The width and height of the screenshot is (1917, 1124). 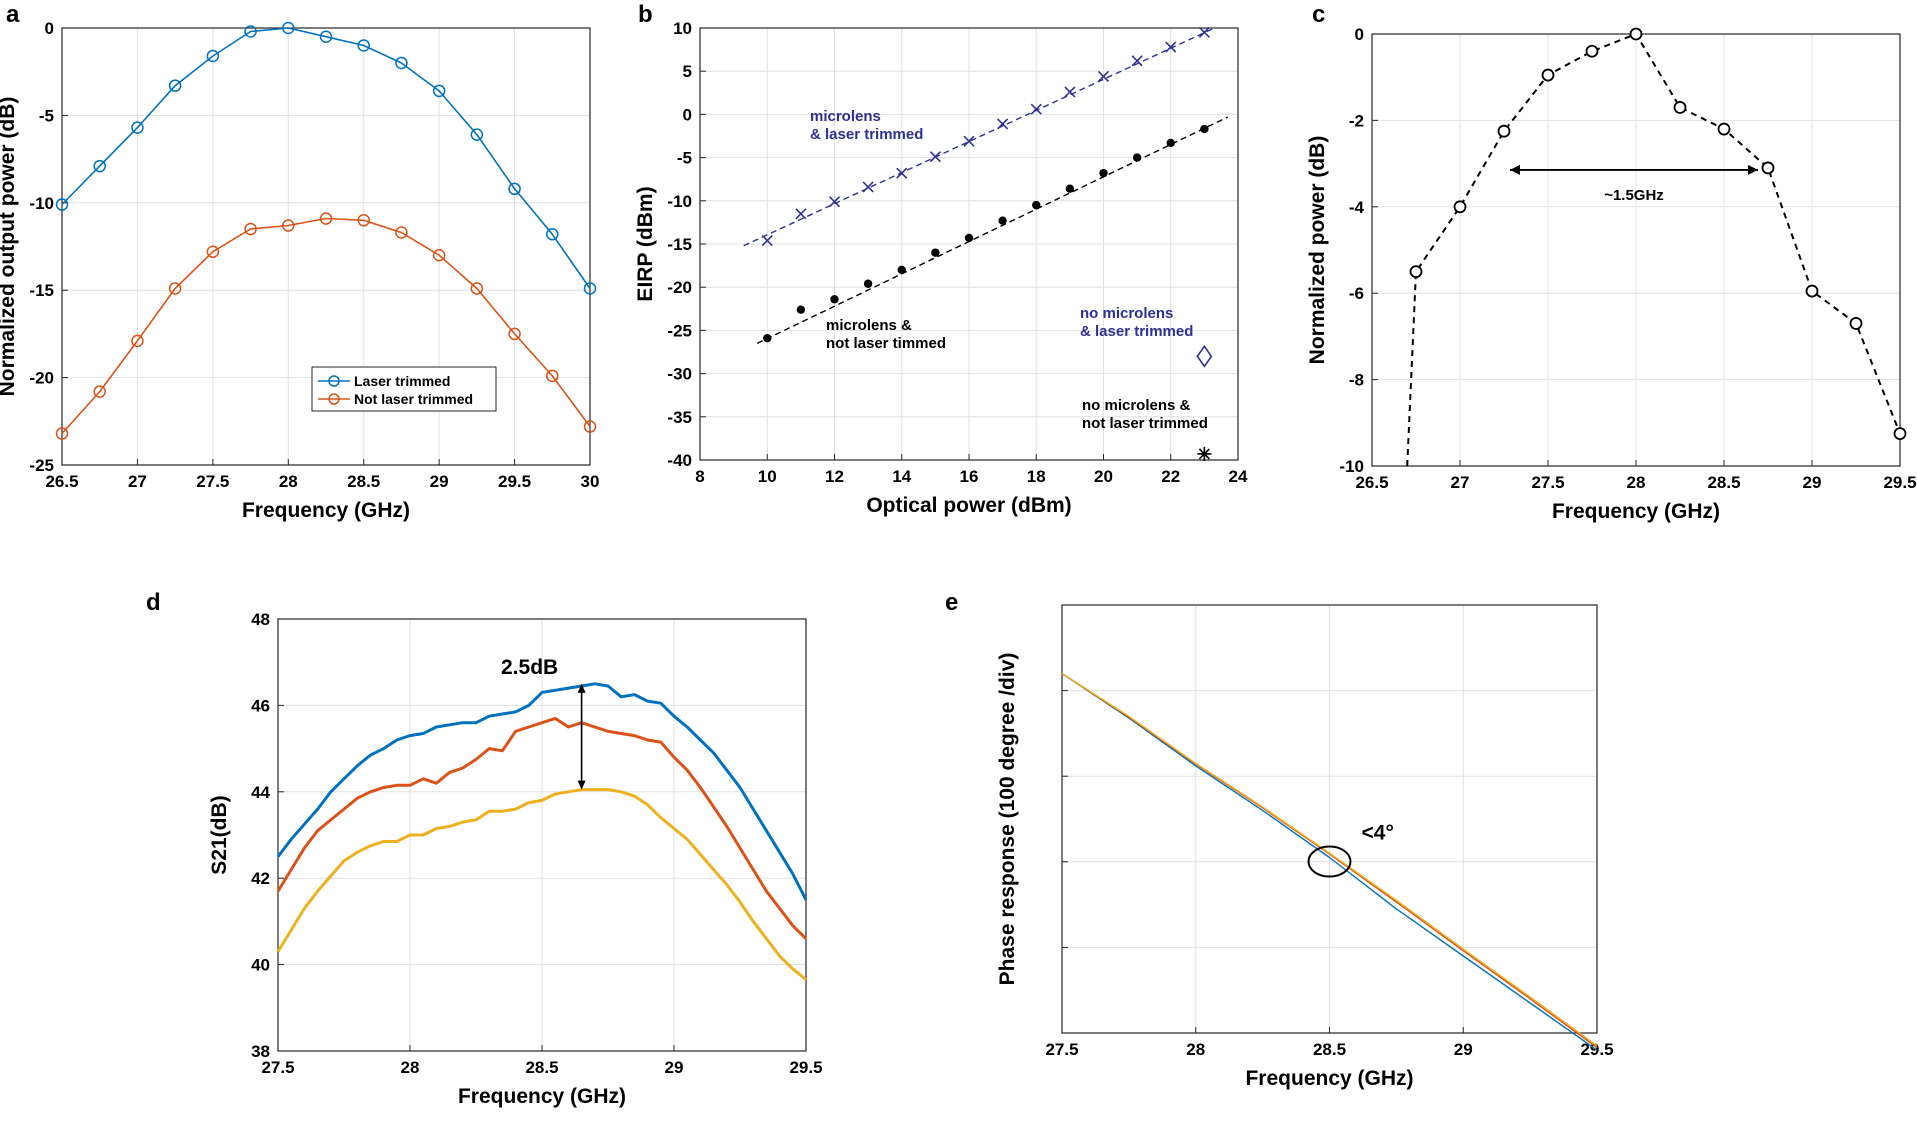 I want to click on x-tick-label: 26.5, so click(x=1371, y=482).